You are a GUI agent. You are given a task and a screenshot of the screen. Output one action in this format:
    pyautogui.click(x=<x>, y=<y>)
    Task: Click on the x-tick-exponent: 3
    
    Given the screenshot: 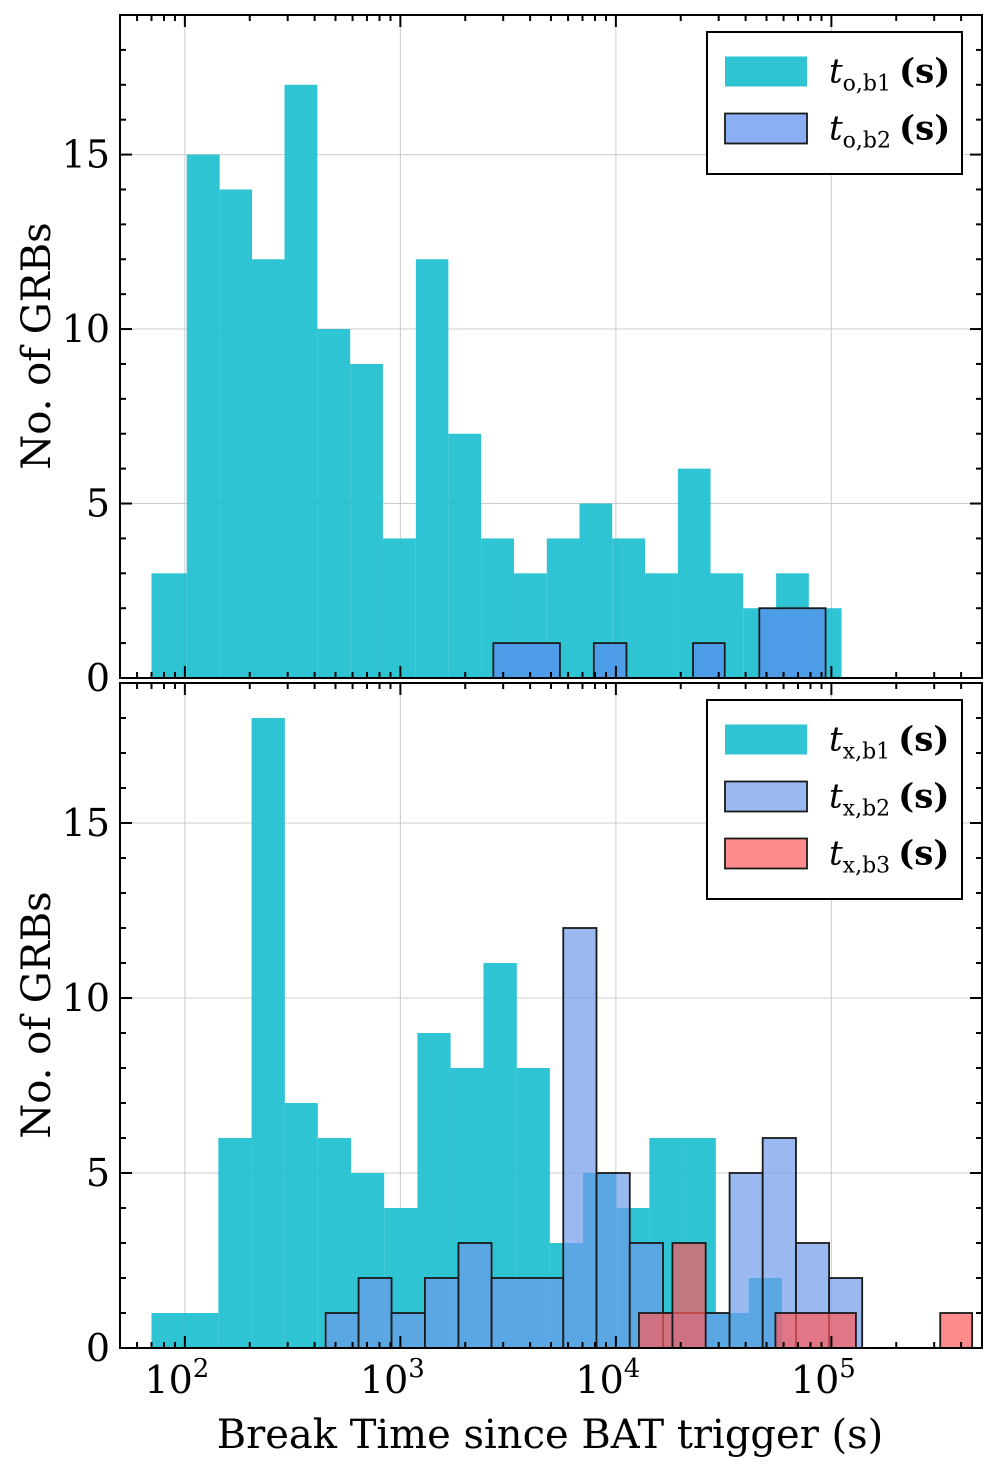 What is the action you would take?
    pyautogui.click(x=416, y=1369)
    